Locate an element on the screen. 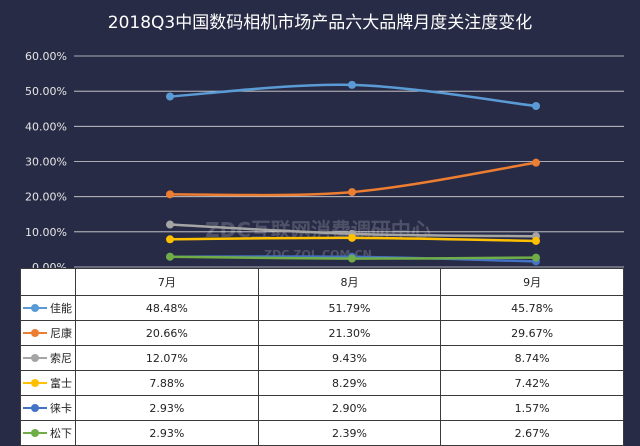 The image size is (640, 446). value-cell: 29.67% is located at coordinates (532, 333).